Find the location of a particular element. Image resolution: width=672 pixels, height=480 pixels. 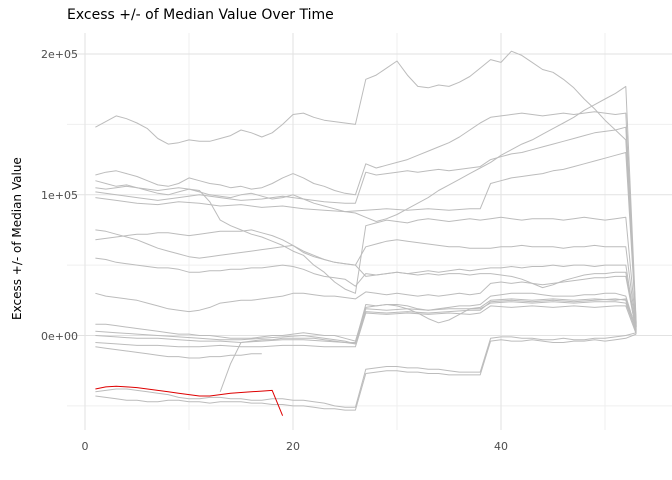

series-line-highlight is located at coordinates (189, 400).